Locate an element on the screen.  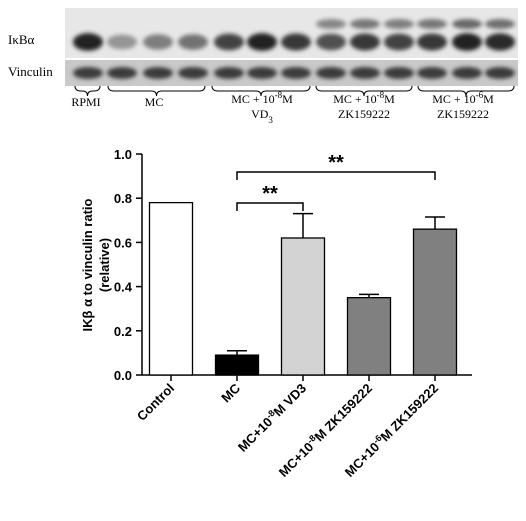
y-tick-label: 0.8 is located at coordinates (123, 198).